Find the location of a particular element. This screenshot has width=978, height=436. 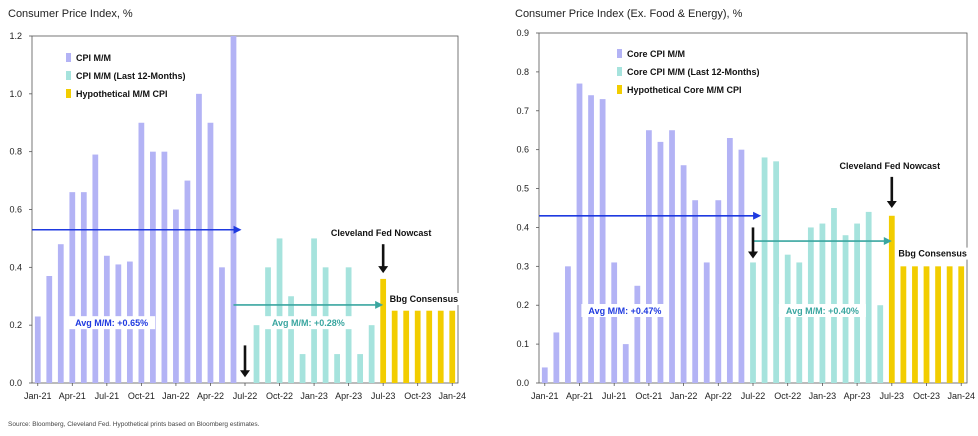

annotation-bbg-box is located at coordinates (423, 299).